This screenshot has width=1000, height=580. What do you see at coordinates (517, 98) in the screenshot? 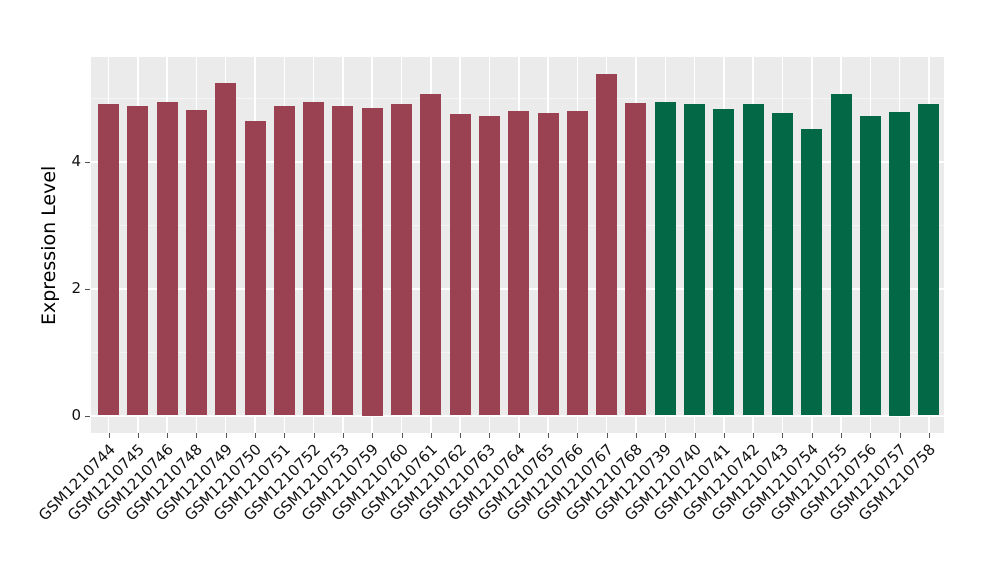
I see `gridline-minor` at bounding box center [517, 98].